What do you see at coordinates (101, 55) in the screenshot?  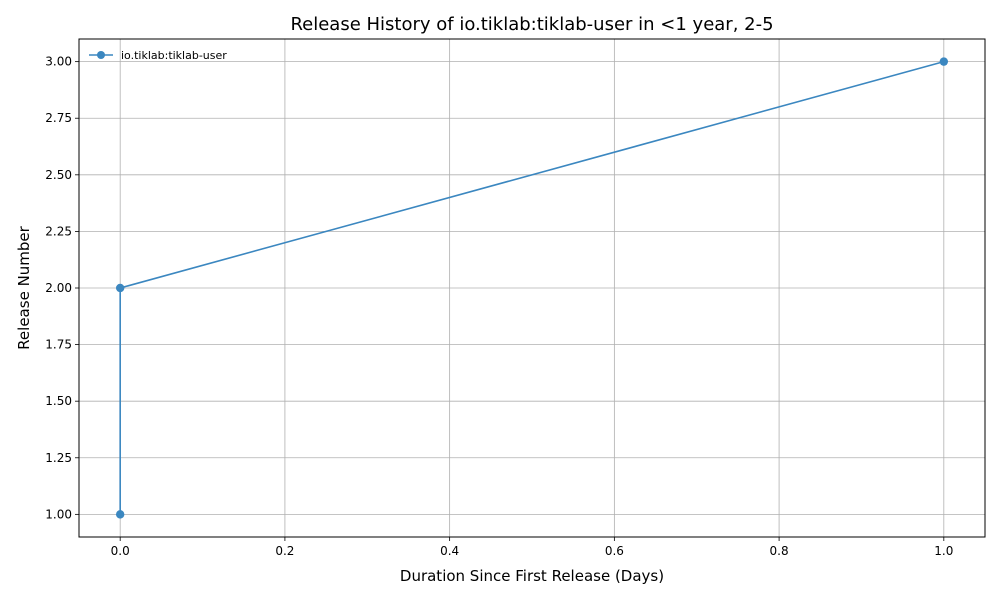 I see `legend-marker` at bounding box center [101, 55].